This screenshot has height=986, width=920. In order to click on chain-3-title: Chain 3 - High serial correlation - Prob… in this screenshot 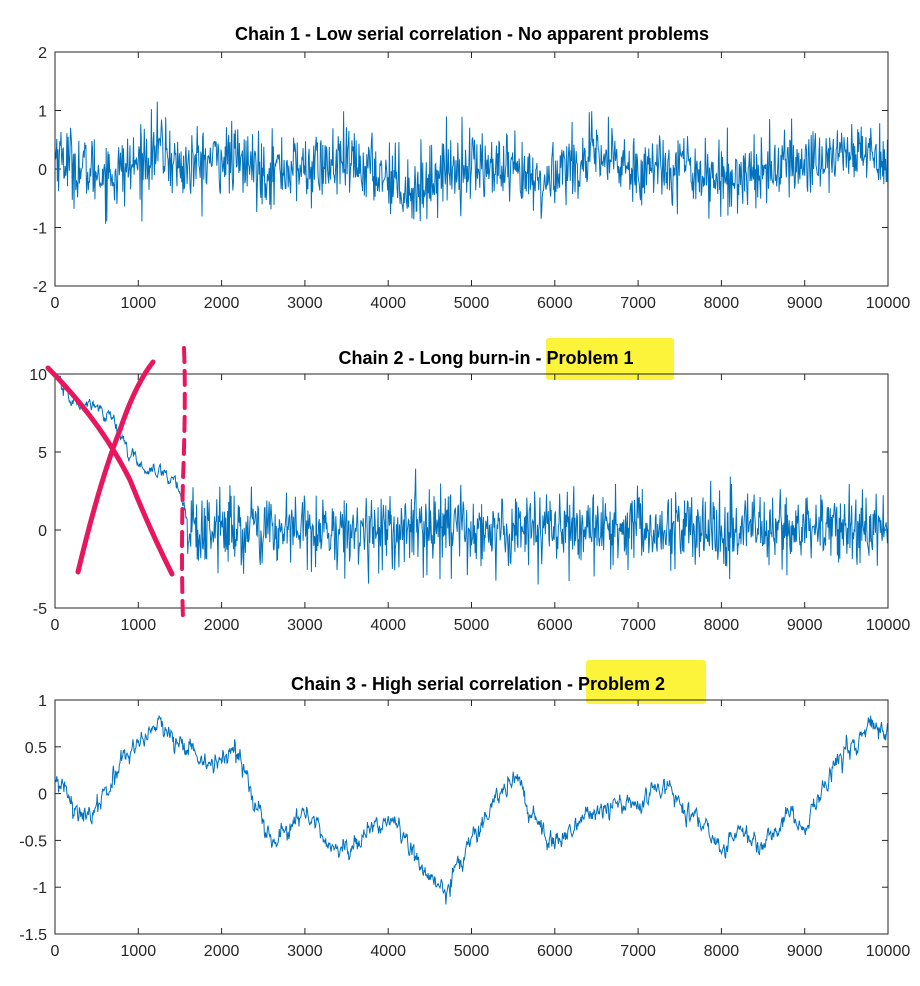, I will do `click(478, 684)`.